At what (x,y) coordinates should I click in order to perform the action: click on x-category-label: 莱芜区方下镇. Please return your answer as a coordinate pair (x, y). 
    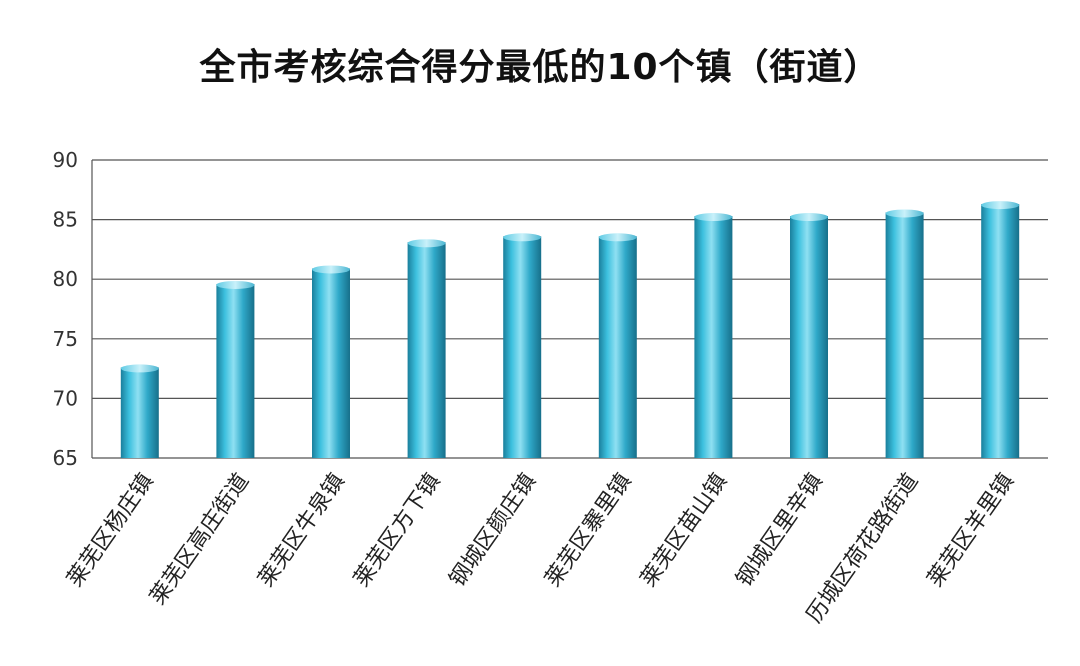
    Looking at the image, I should click on (397, 530).